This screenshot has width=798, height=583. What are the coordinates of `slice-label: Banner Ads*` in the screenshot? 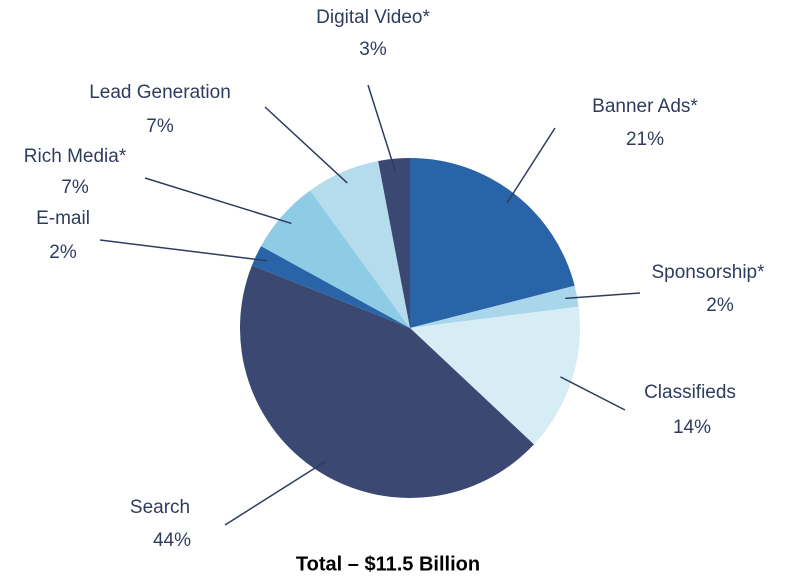 It's located at (645, 106).